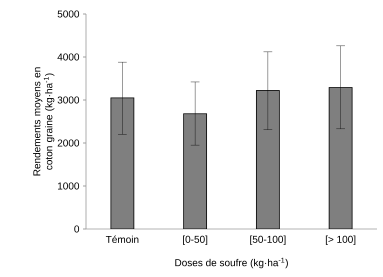 The height and width of the screenshot is (277, 383). What do you see at coordinates (122, 239) in the screenshot?
I see `x-tick-label: Témoin` at bounding box center [122, 239].